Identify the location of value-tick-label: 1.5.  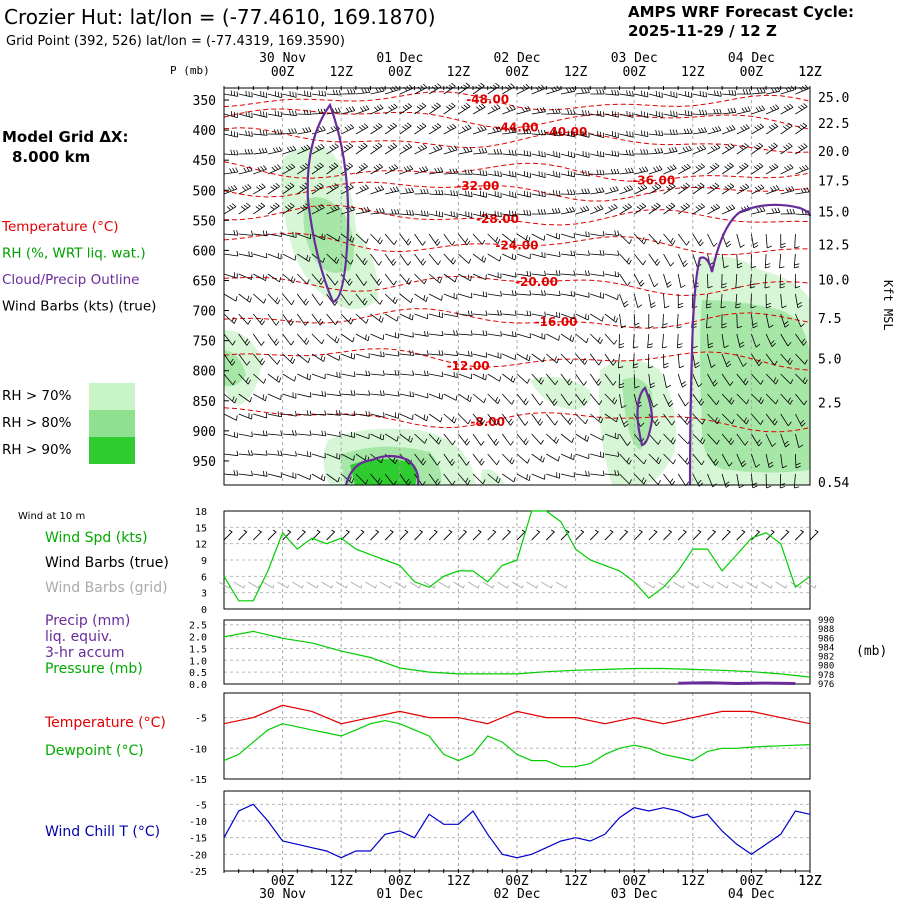
(198, 649).